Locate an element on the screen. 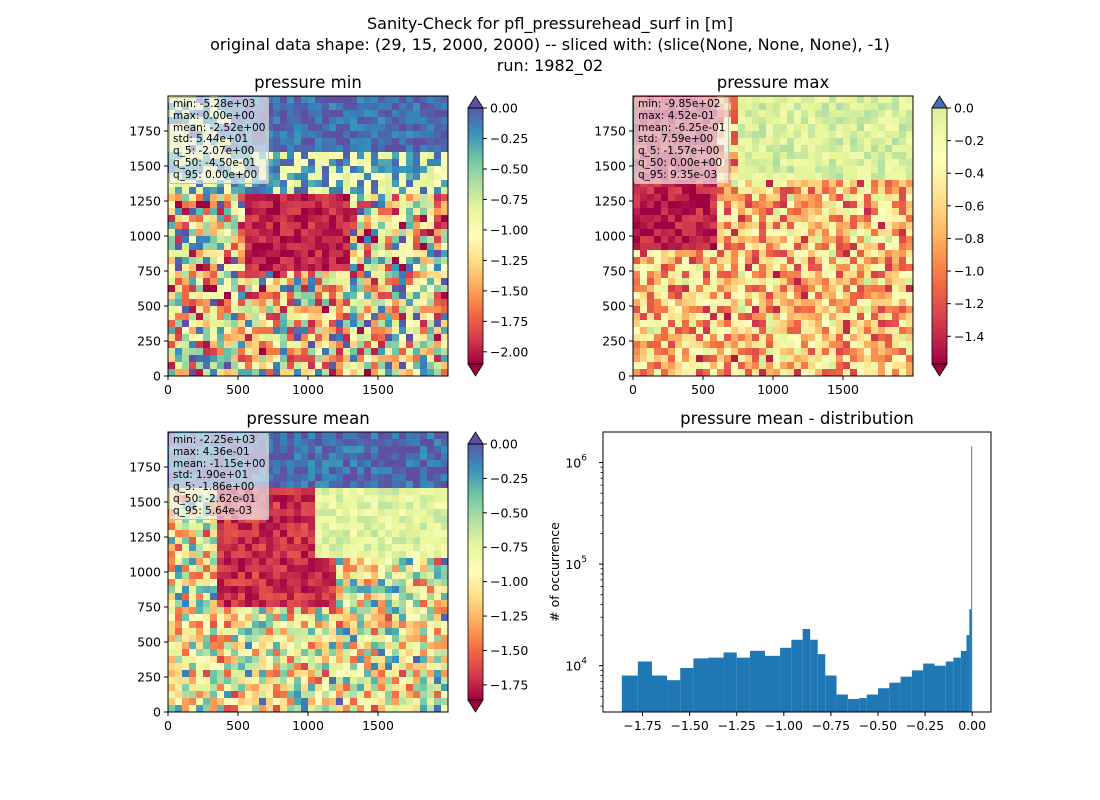  colorbar-frame is located at coordinates (475, 236).